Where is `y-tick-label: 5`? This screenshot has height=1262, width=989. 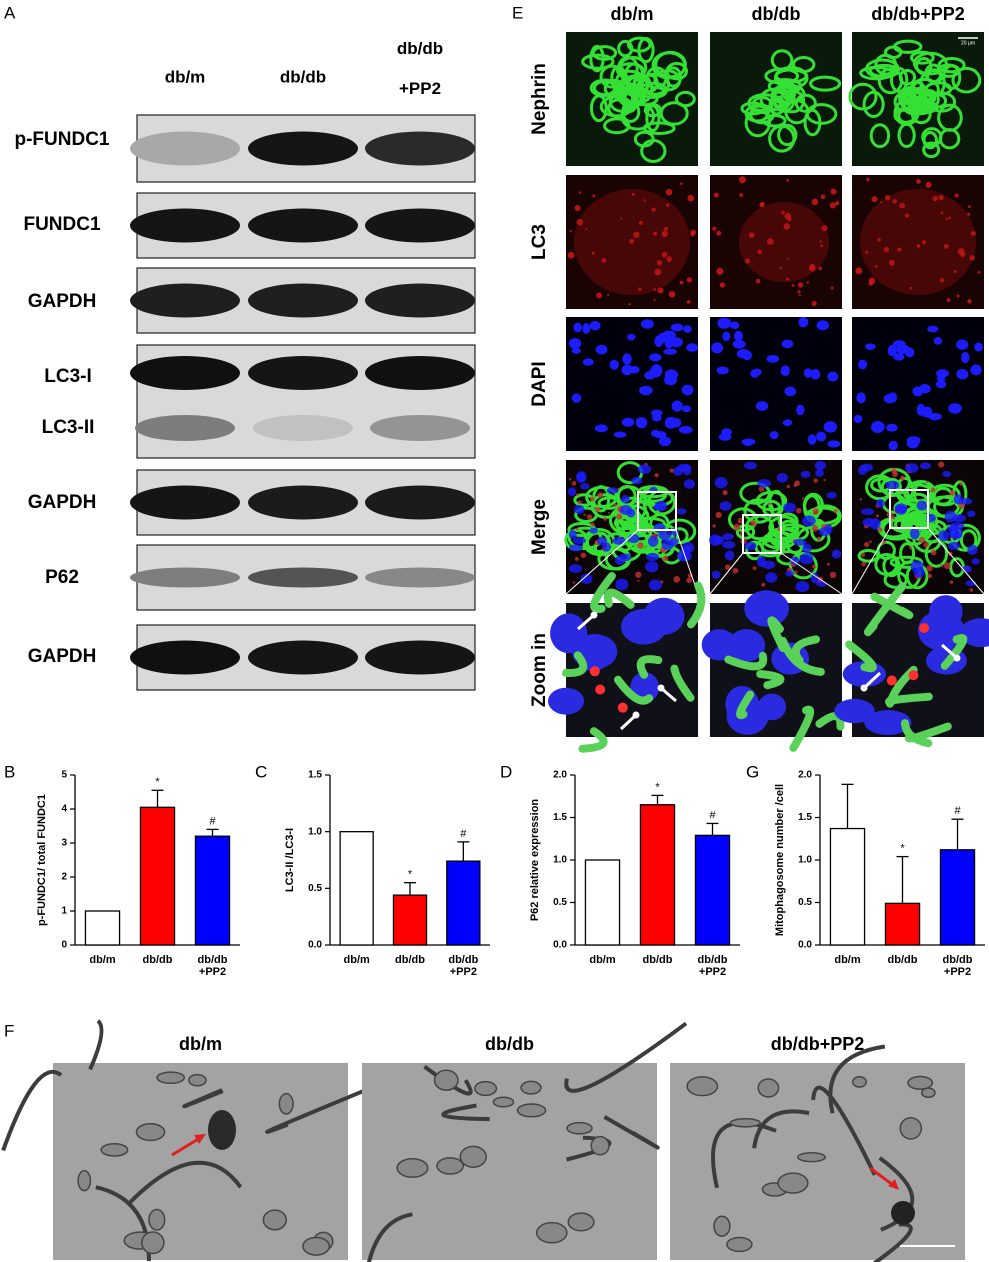
y-tick-label: 5 is located at coordinates (64, 775).